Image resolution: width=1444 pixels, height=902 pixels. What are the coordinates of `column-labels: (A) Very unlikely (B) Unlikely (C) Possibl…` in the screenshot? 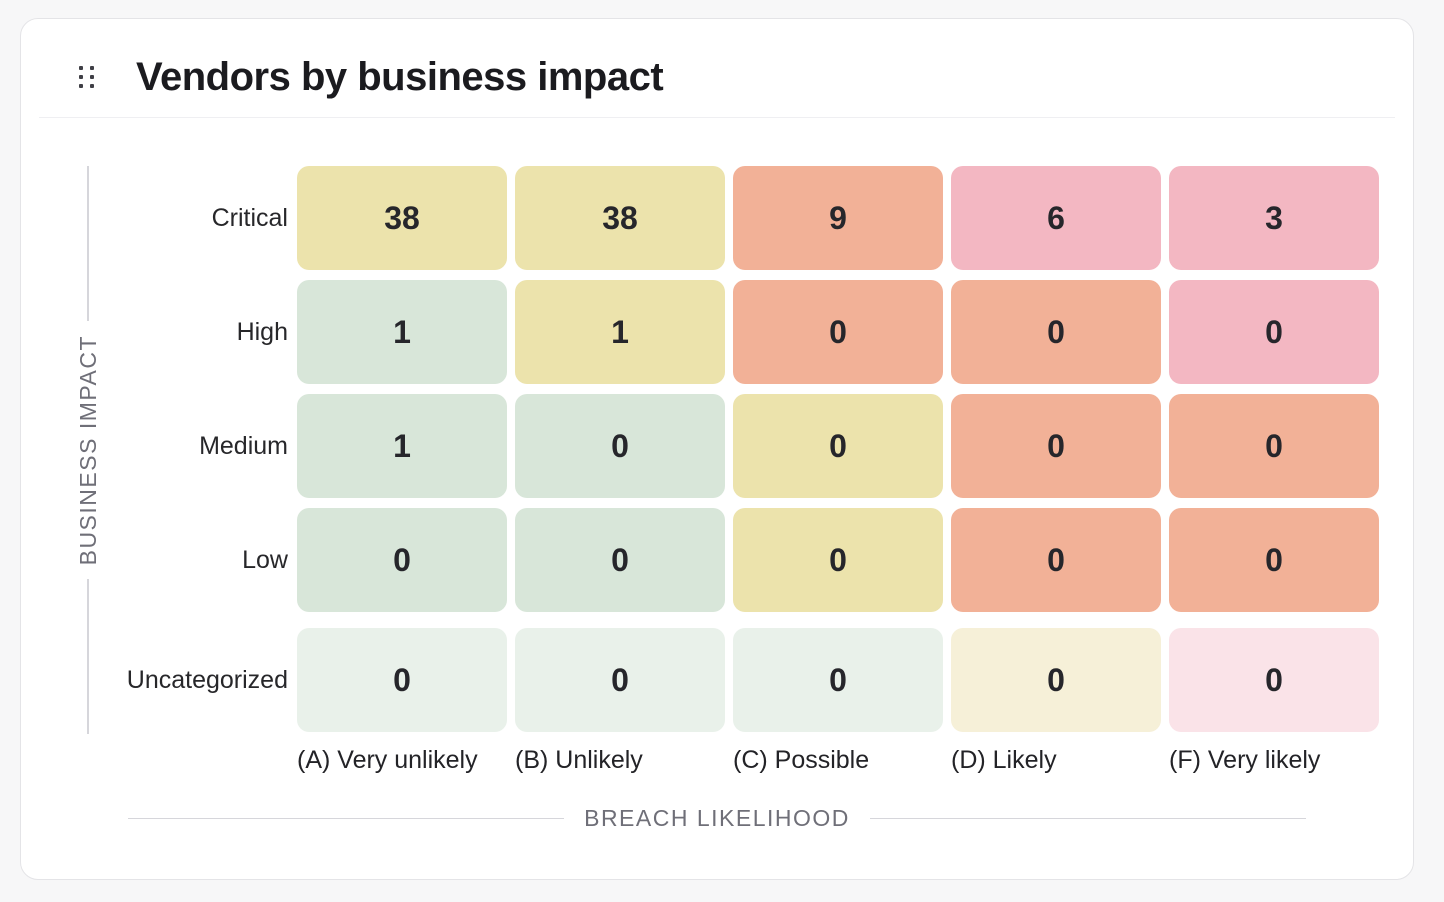 It's located at (838, 760).